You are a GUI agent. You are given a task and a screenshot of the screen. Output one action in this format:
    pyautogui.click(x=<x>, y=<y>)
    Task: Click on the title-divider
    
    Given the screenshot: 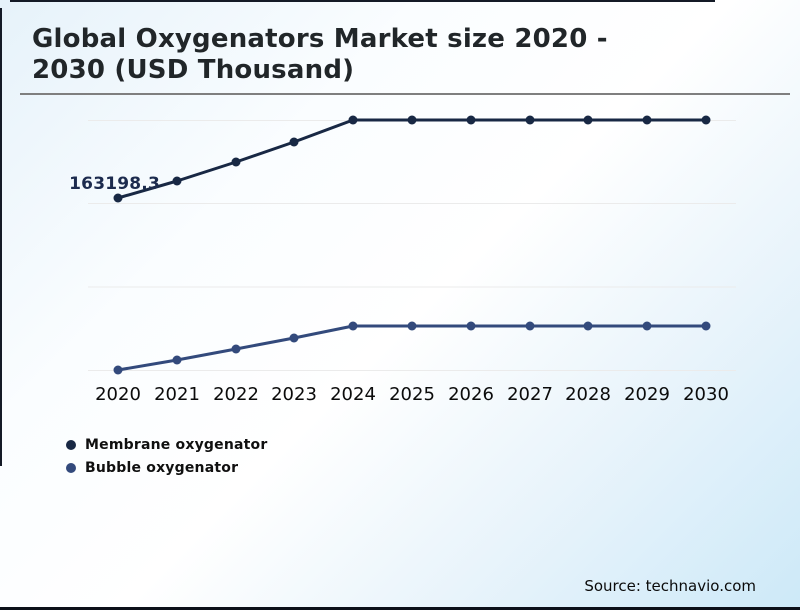 What is the action you would take?
    pyautogui.click(x=405, y=94)
    